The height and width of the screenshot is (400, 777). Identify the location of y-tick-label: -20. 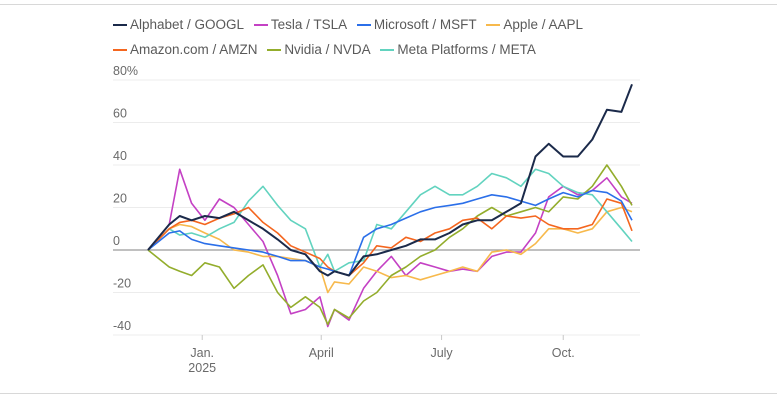
(122, 284).